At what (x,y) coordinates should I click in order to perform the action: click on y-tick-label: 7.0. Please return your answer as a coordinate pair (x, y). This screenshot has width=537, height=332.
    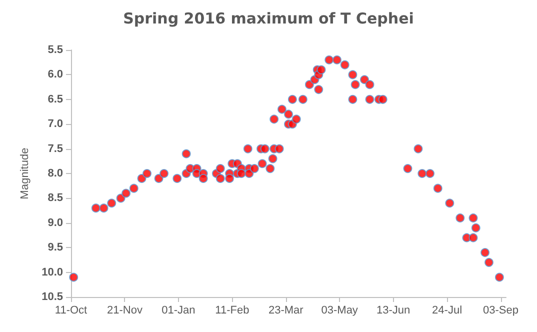
    Looking at the image, I should click on (55, 124).